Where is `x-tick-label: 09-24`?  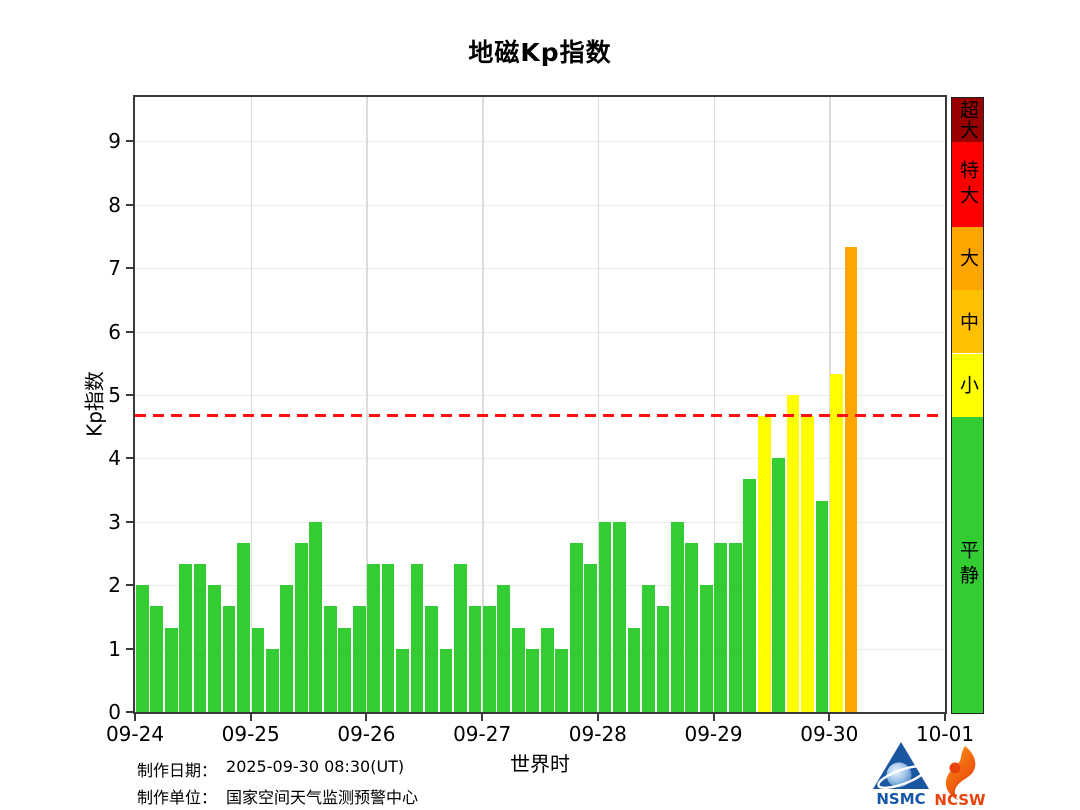
x-tick-label: 09-24 is located at coordinates (135, 734).